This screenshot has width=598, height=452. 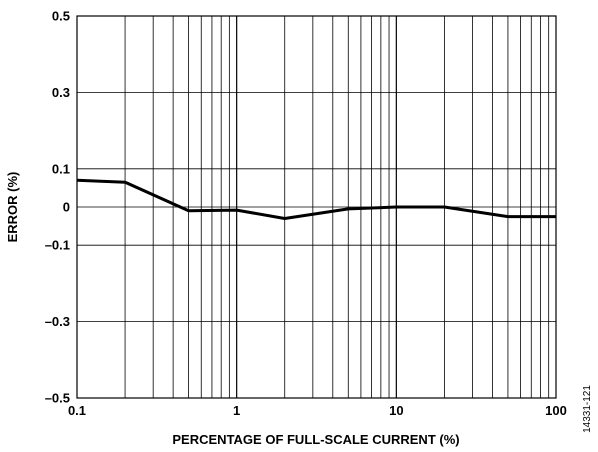 I want to click on y-tick-labels: 0.5 0.3 0.1 0 –0.1 –0.3 –0.5, so click(x=57, y=207).